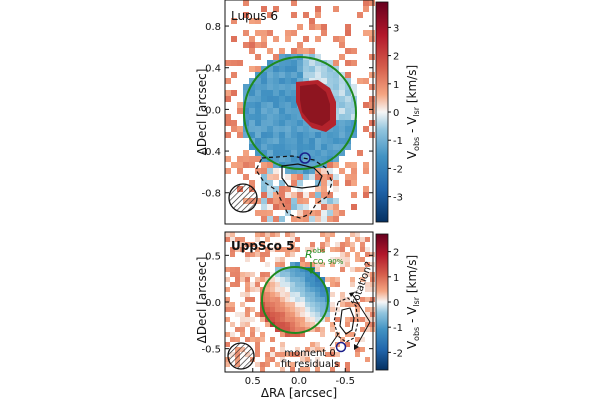  Describe the element at coordinates (211, 350) in the screenshot. I see `y-tick-label: -0.5` at that location.